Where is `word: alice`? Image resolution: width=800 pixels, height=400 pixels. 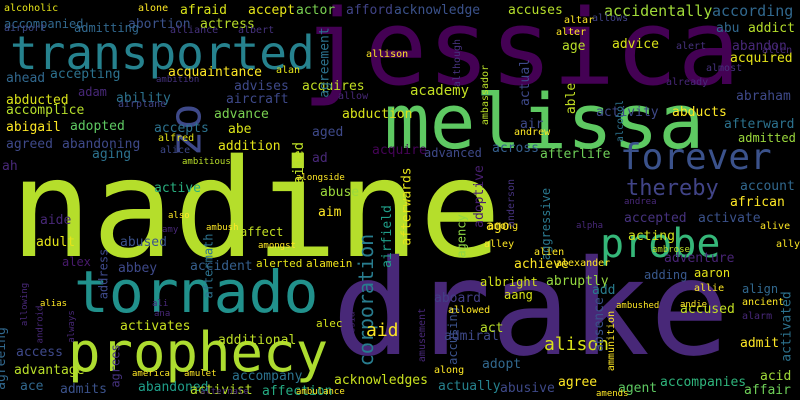
word: alice is located at coordinates (175, 150).